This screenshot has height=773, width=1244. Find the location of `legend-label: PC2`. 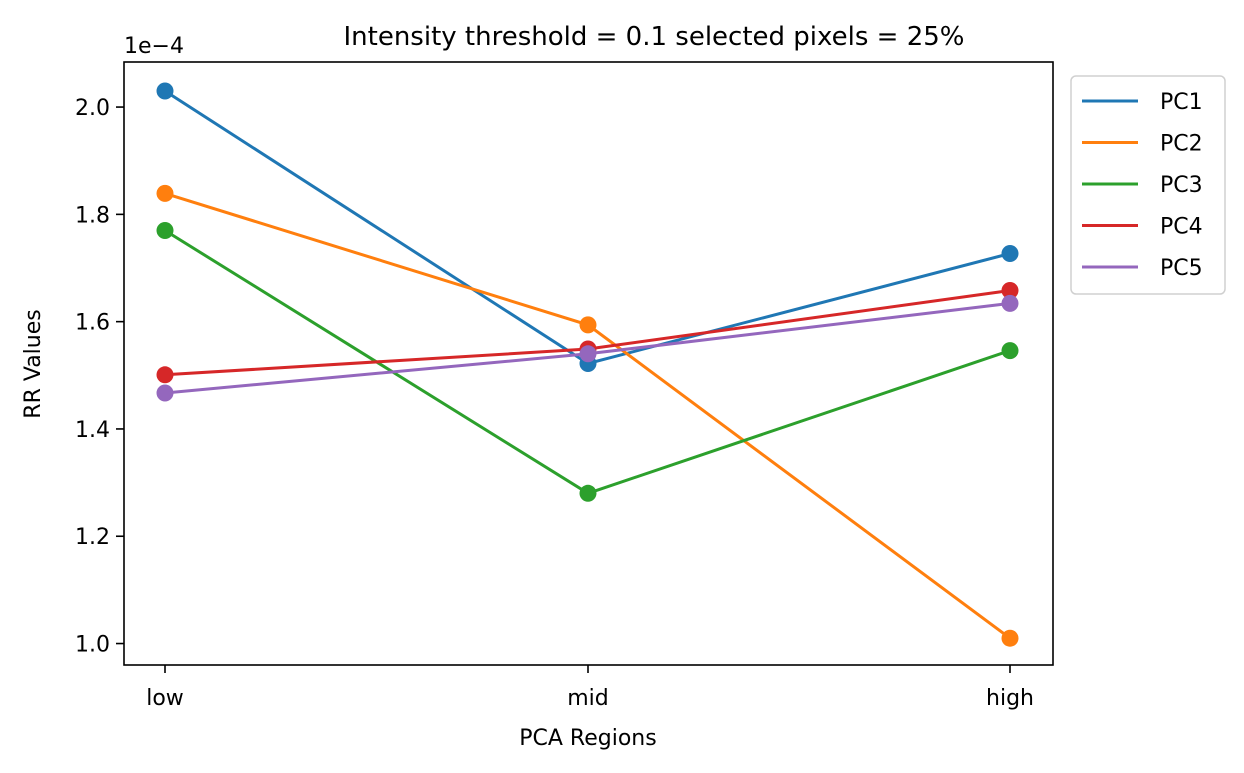

legend-label: PC2 is located at coordinates (1181, 144).